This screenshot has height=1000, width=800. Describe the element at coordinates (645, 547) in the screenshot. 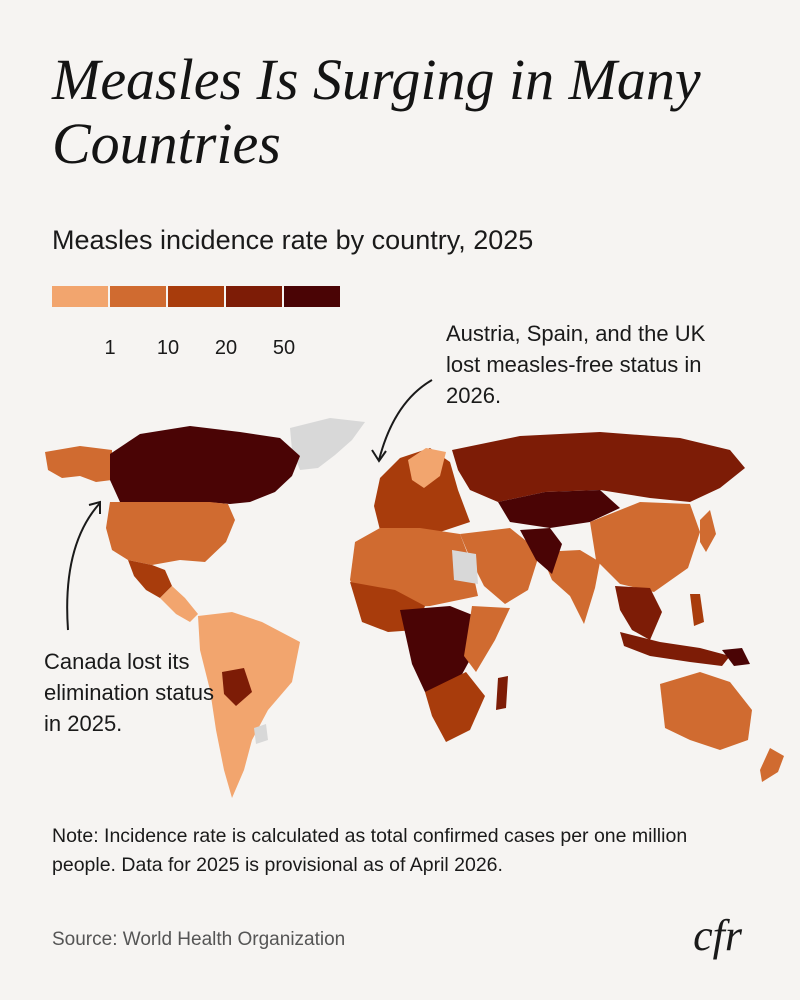

I see `region-east-asia` at that location.